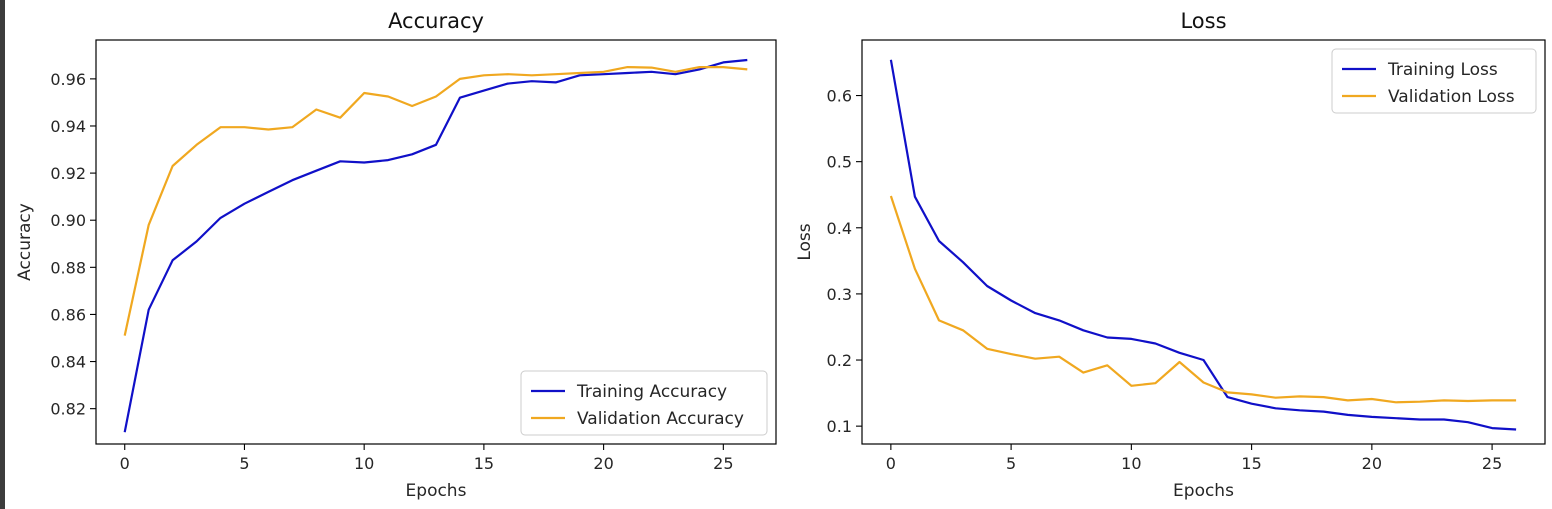  Describe the element at coordinates (68, 362) in the screenshot. I see `accuracy-y-tick-label: 0.84` at that location.